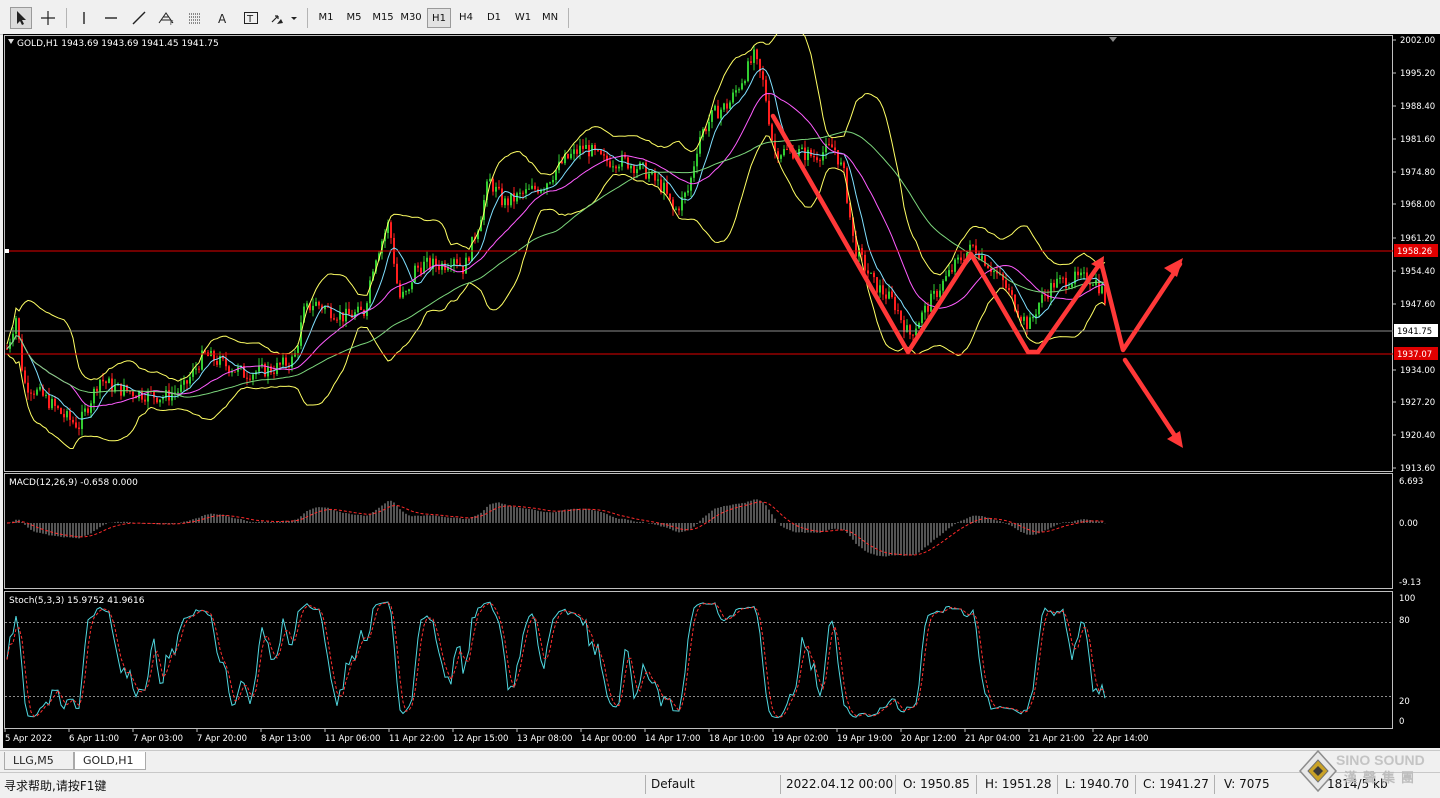  I want to click on help-text: 寻求帮助,请按F1键, so click(55, 786).